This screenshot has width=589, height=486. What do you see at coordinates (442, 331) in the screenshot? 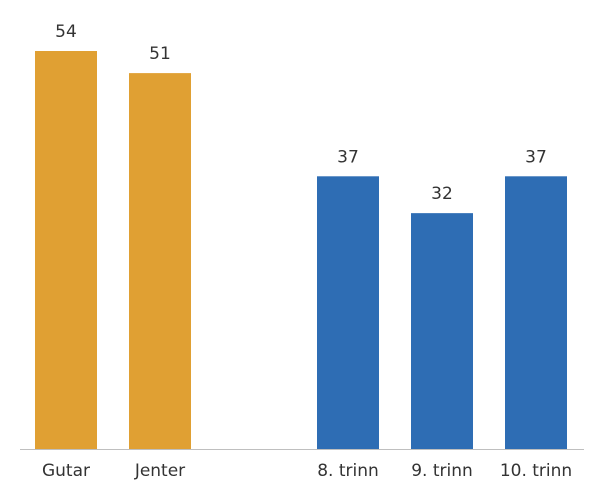
I see `bar-9-trinn` at bounding box center [442, 331].